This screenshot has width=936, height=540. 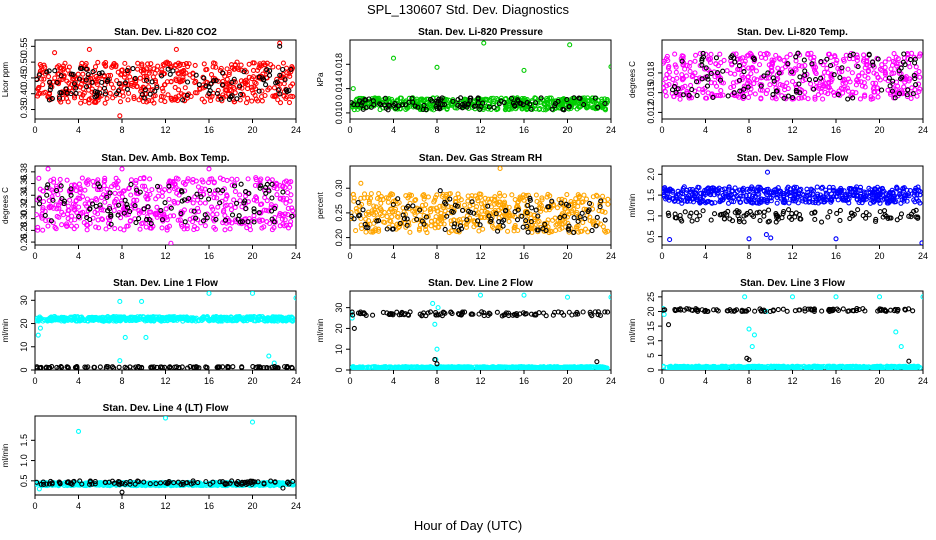 I want to click on y-tick-label: 0.5, so click(x=651, y=236).